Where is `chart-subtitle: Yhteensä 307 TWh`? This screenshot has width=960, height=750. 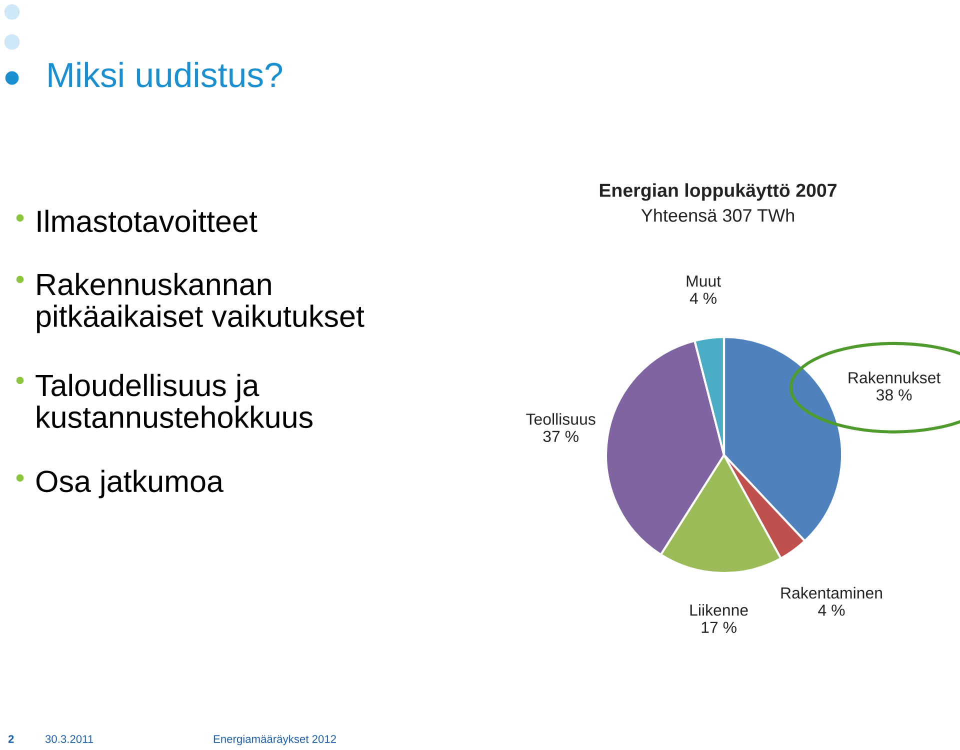
chart-subtitle: Yhteensä 307 TWh is located at coordinates (717, 215).